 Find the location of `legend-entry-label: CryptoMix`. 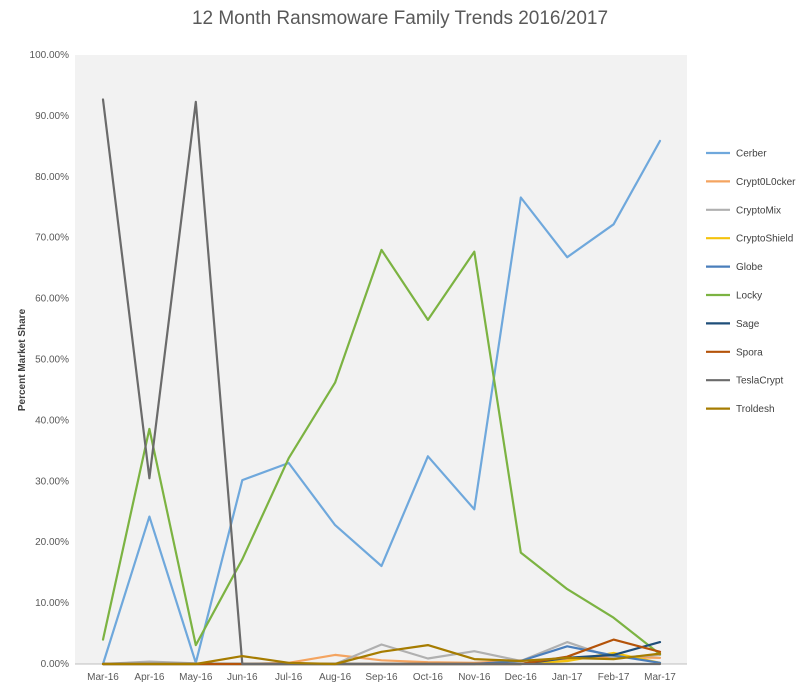

legend-entry-label: CryptoMix is located at coordinates (758, 210).